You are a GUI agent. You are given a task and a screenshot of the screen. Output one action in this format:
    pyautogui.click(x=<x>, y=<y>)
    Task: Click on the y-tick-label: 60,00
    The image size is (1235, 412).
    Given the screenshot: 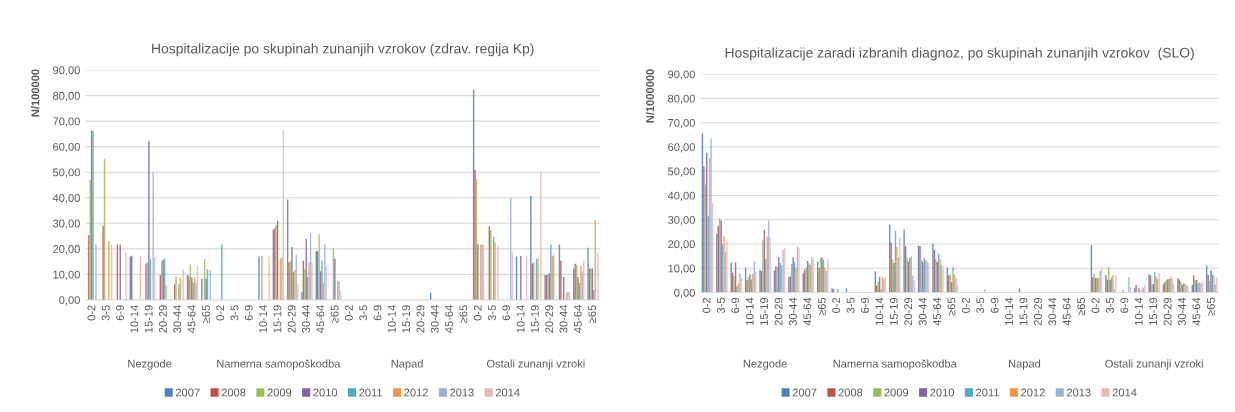 What is the action you would take?
    pyautogui.click(x=66, y=147)
    